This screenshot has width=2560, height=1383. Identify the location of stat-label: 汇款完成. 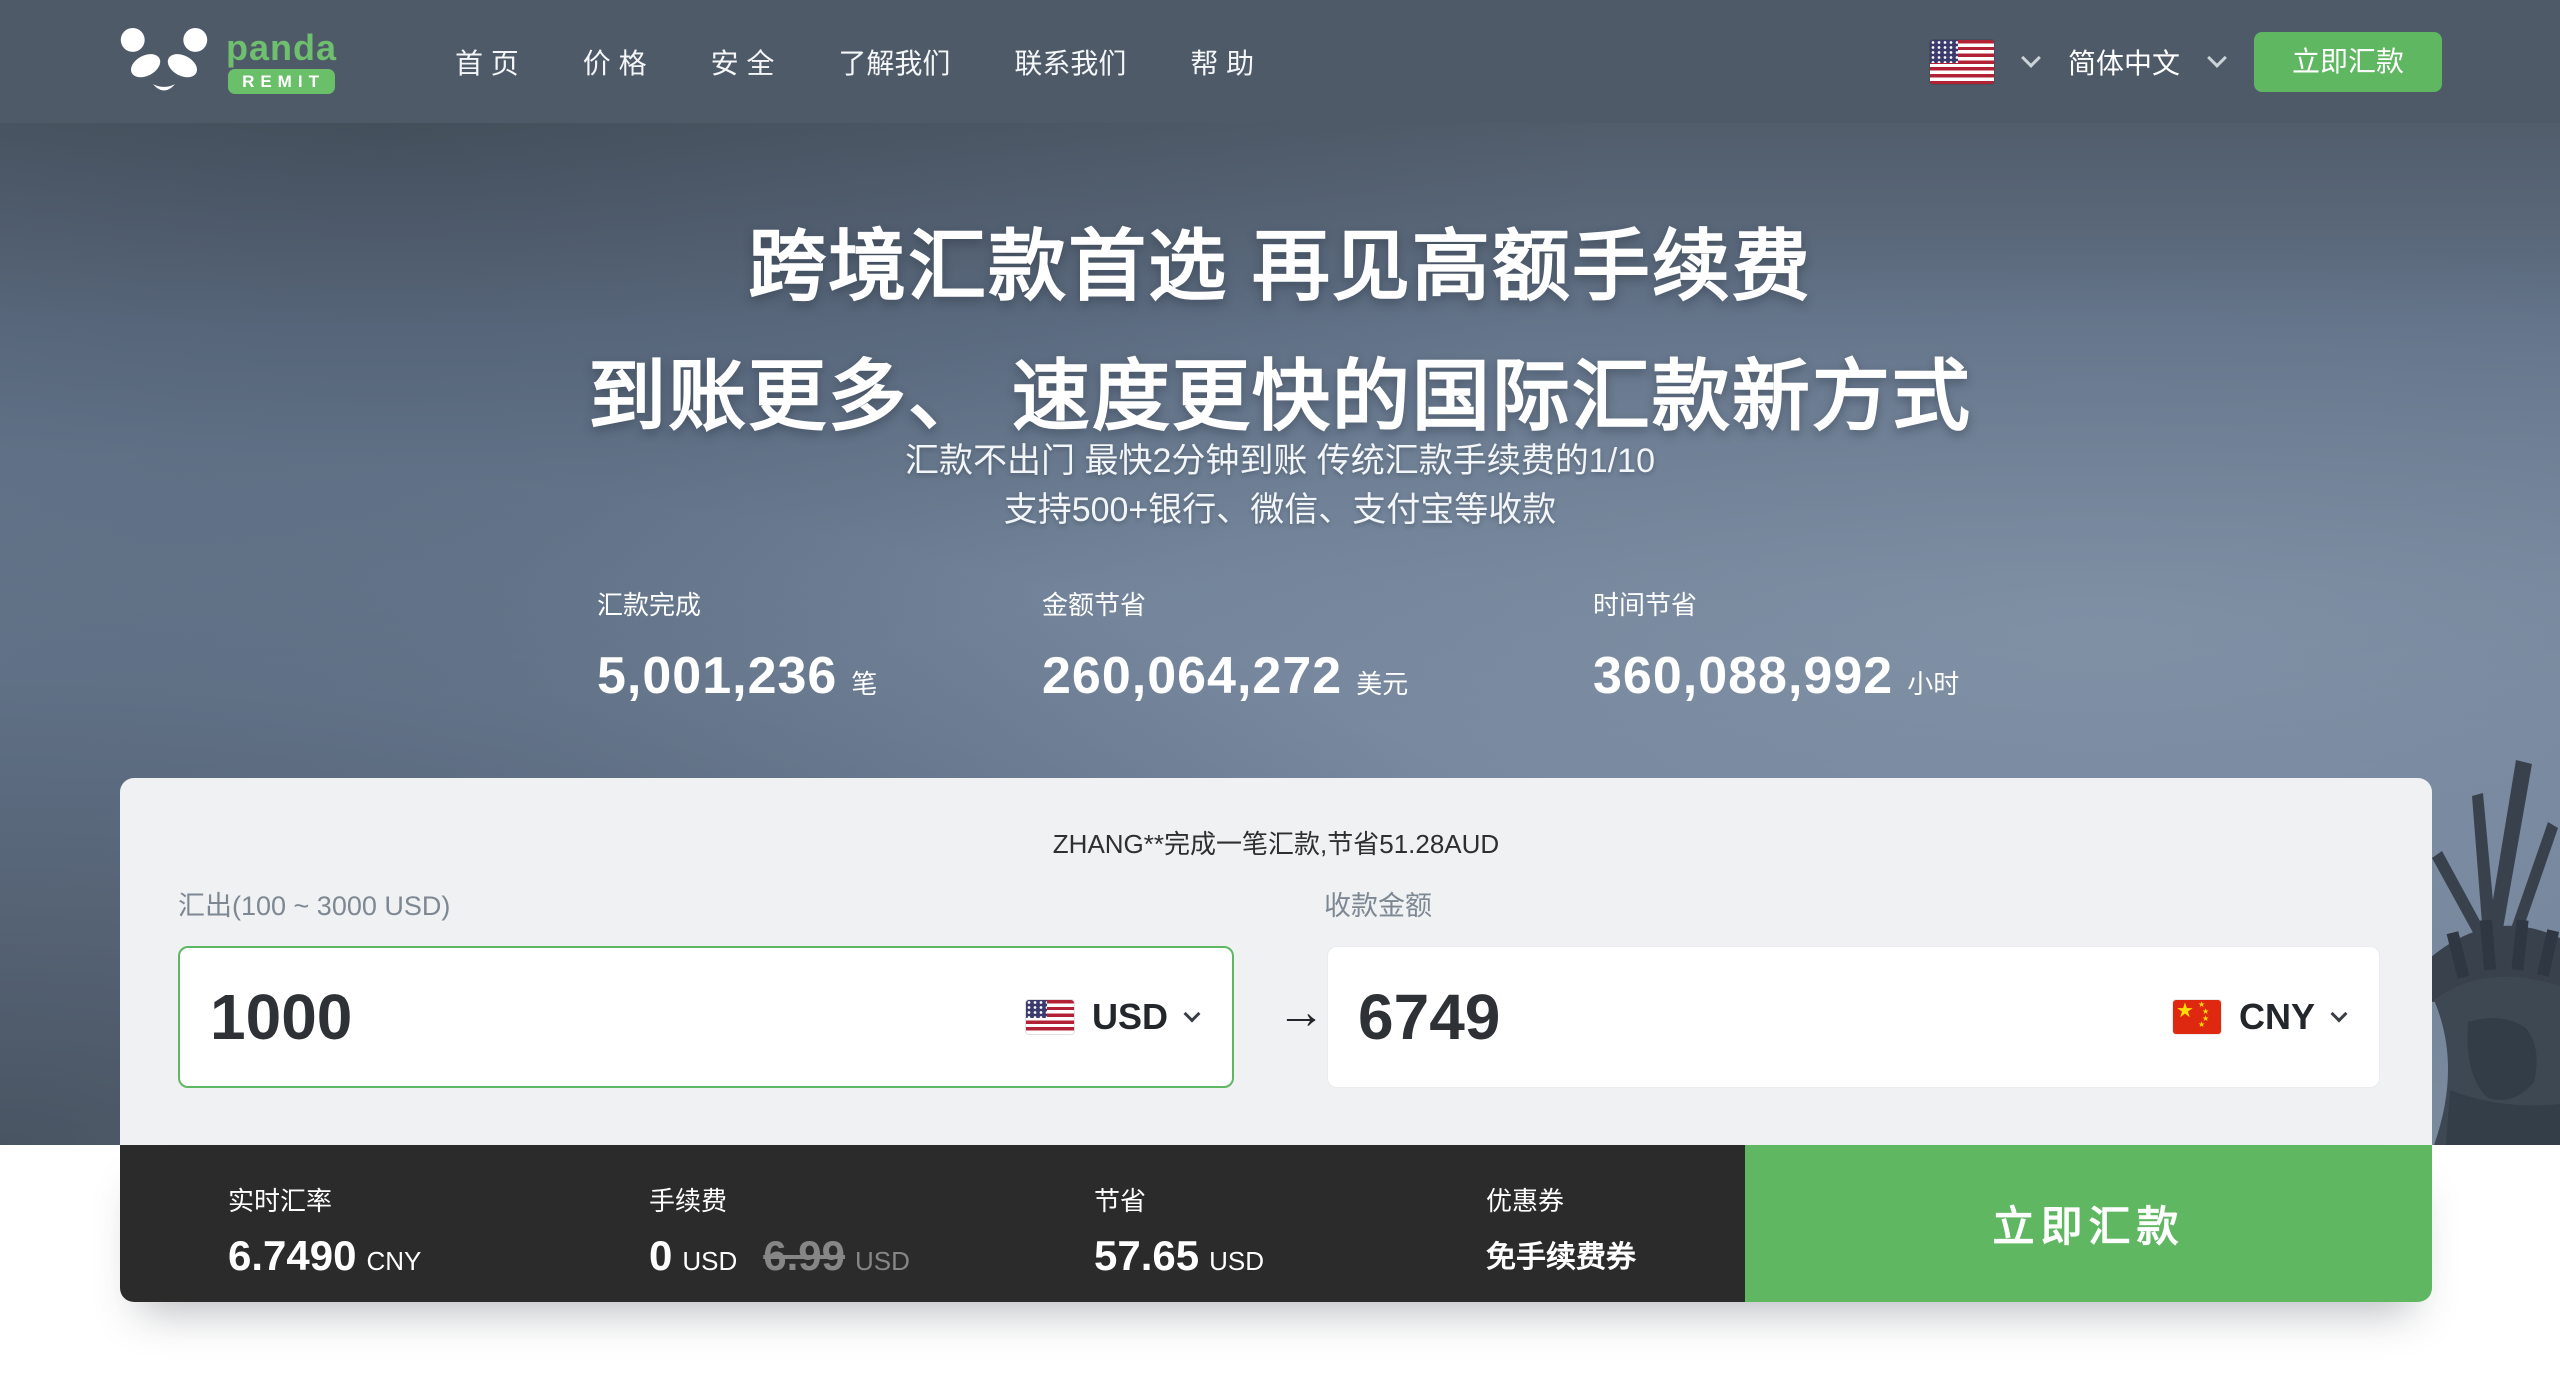
(649, 605).